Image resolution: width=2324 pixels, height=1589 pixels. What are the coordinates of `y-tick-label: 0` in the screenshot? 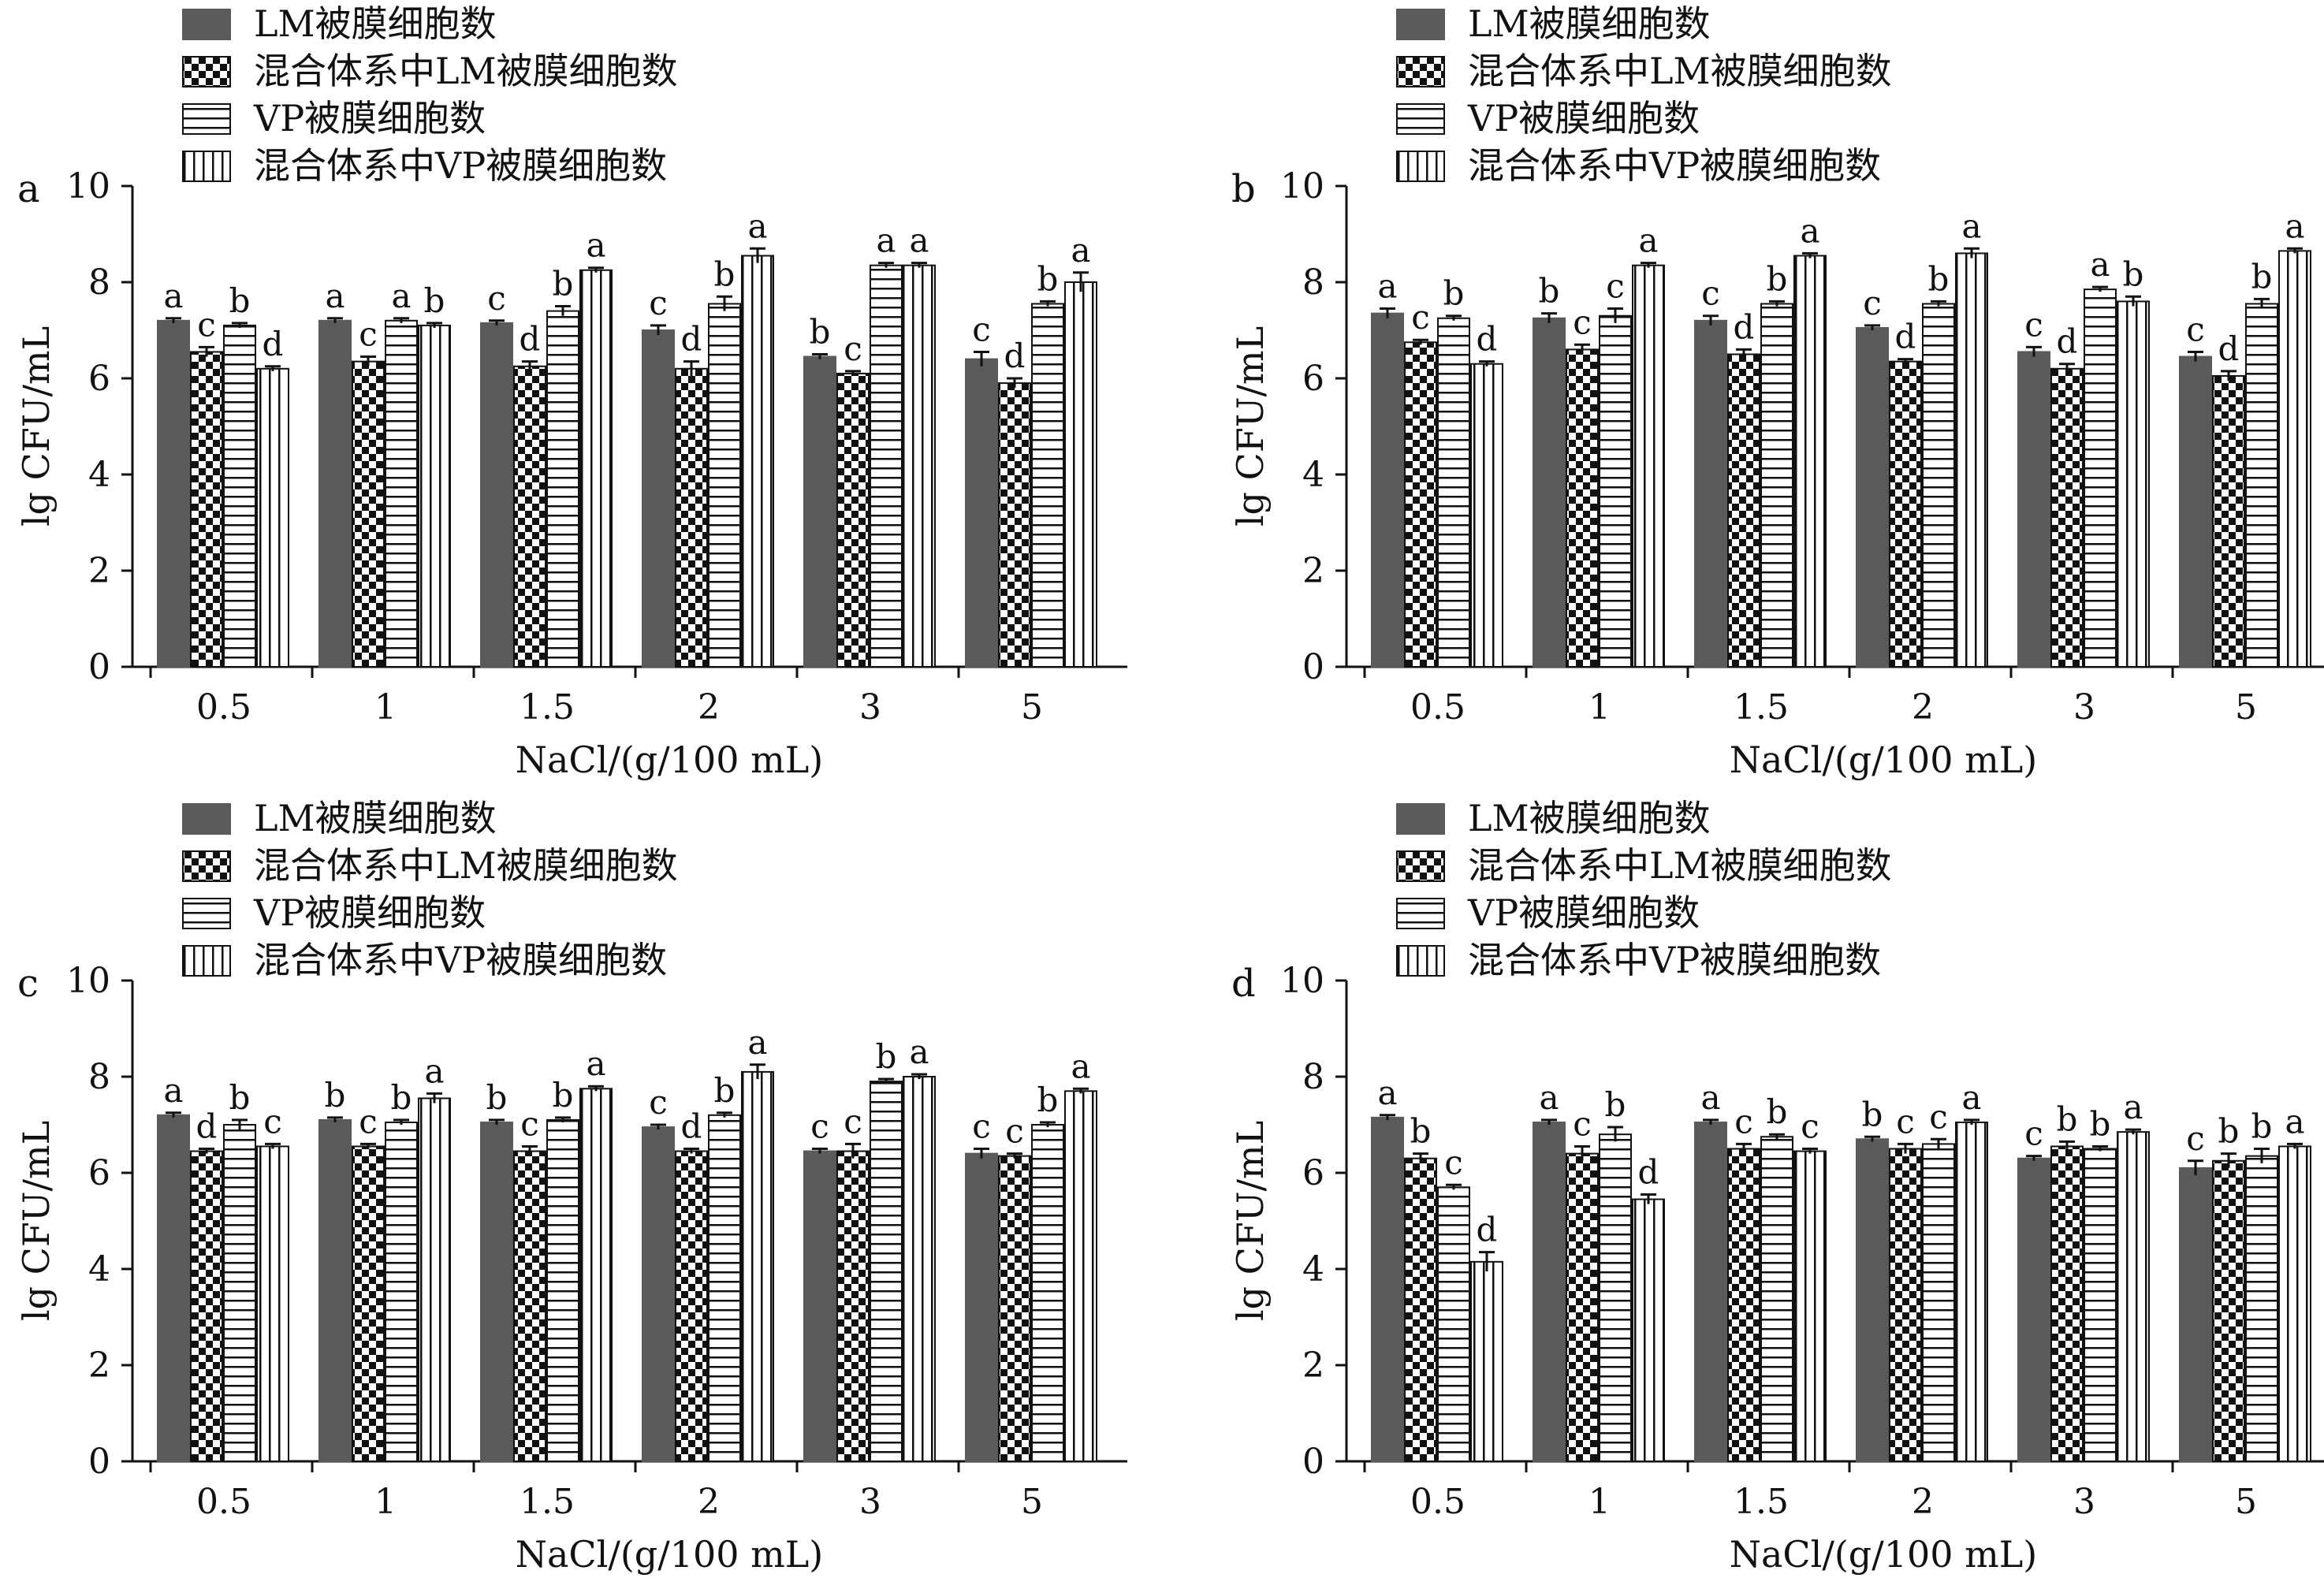 It's located at (1313, 667).